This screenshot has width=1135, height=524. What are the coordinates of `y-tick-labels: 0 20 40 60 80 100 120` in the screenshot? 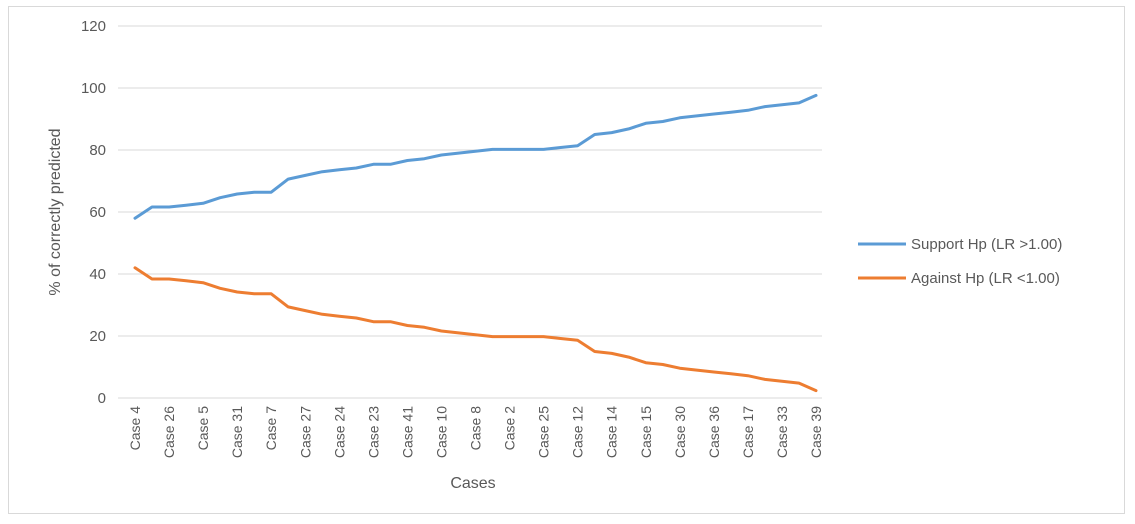 It's located at (93, 212).